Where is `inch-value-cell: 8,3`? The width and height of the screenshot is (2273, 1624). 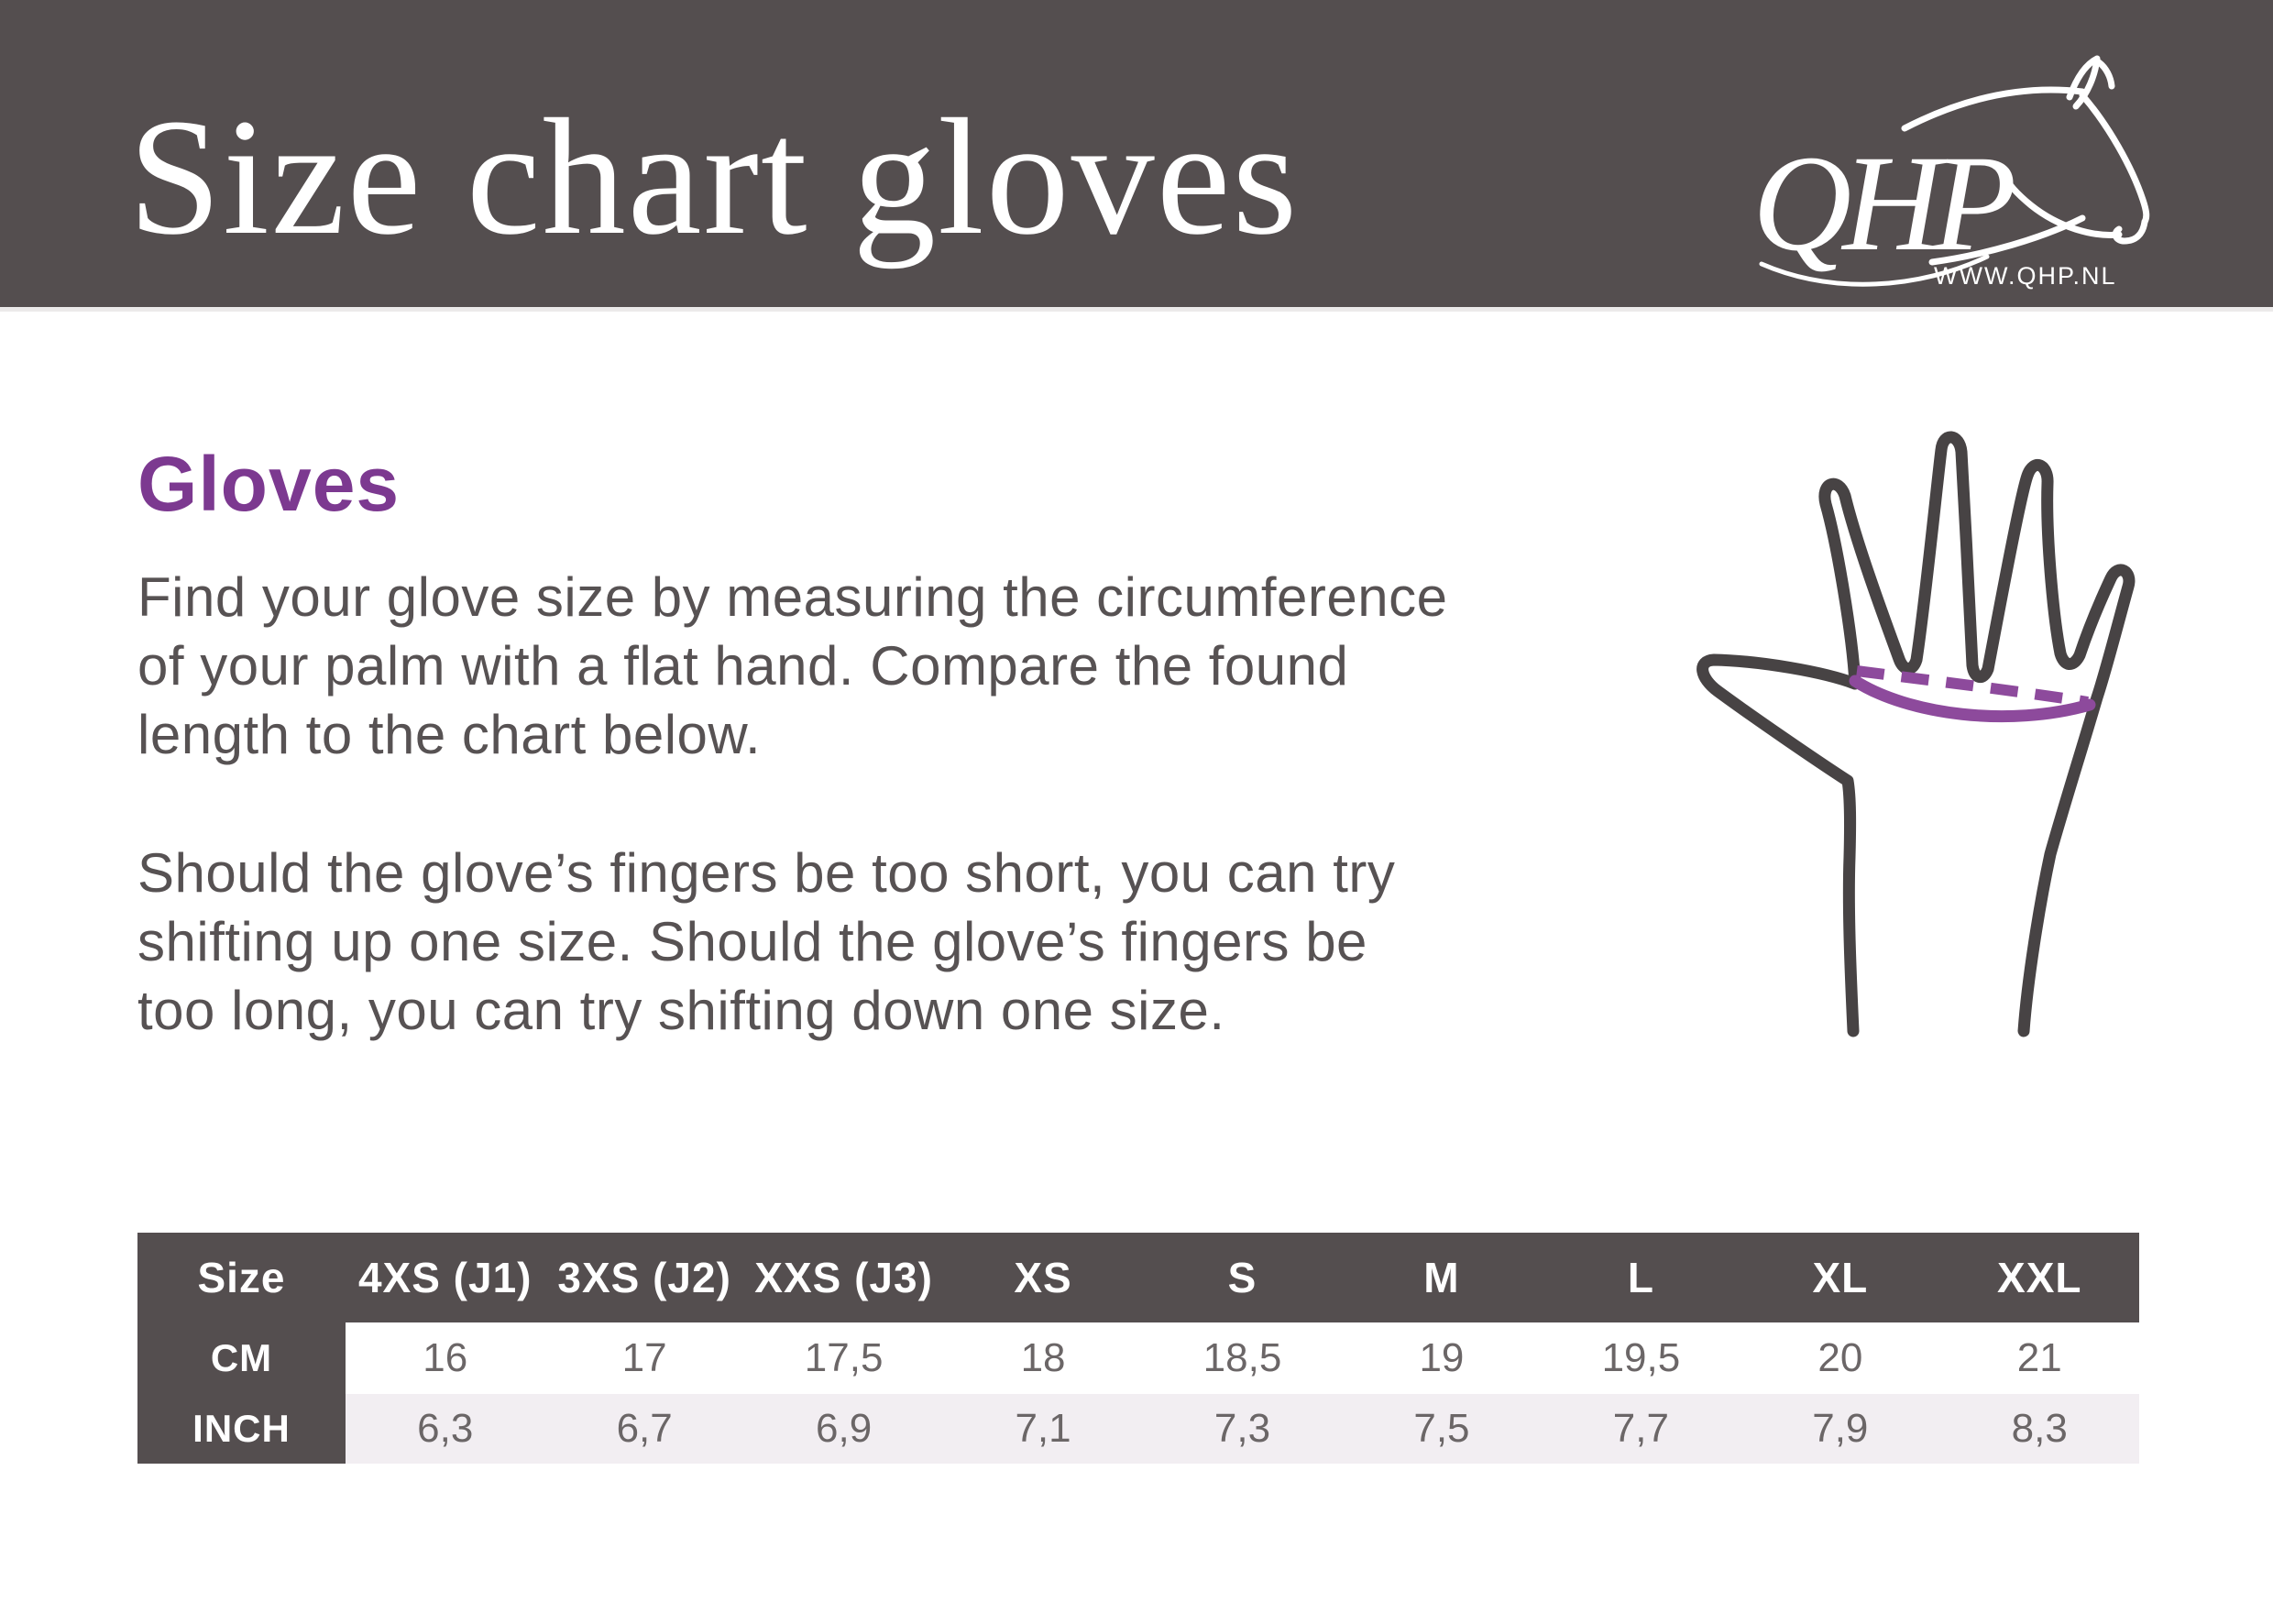
inch-value-cell: 8,3 is located at coordinates (2039, 1429).